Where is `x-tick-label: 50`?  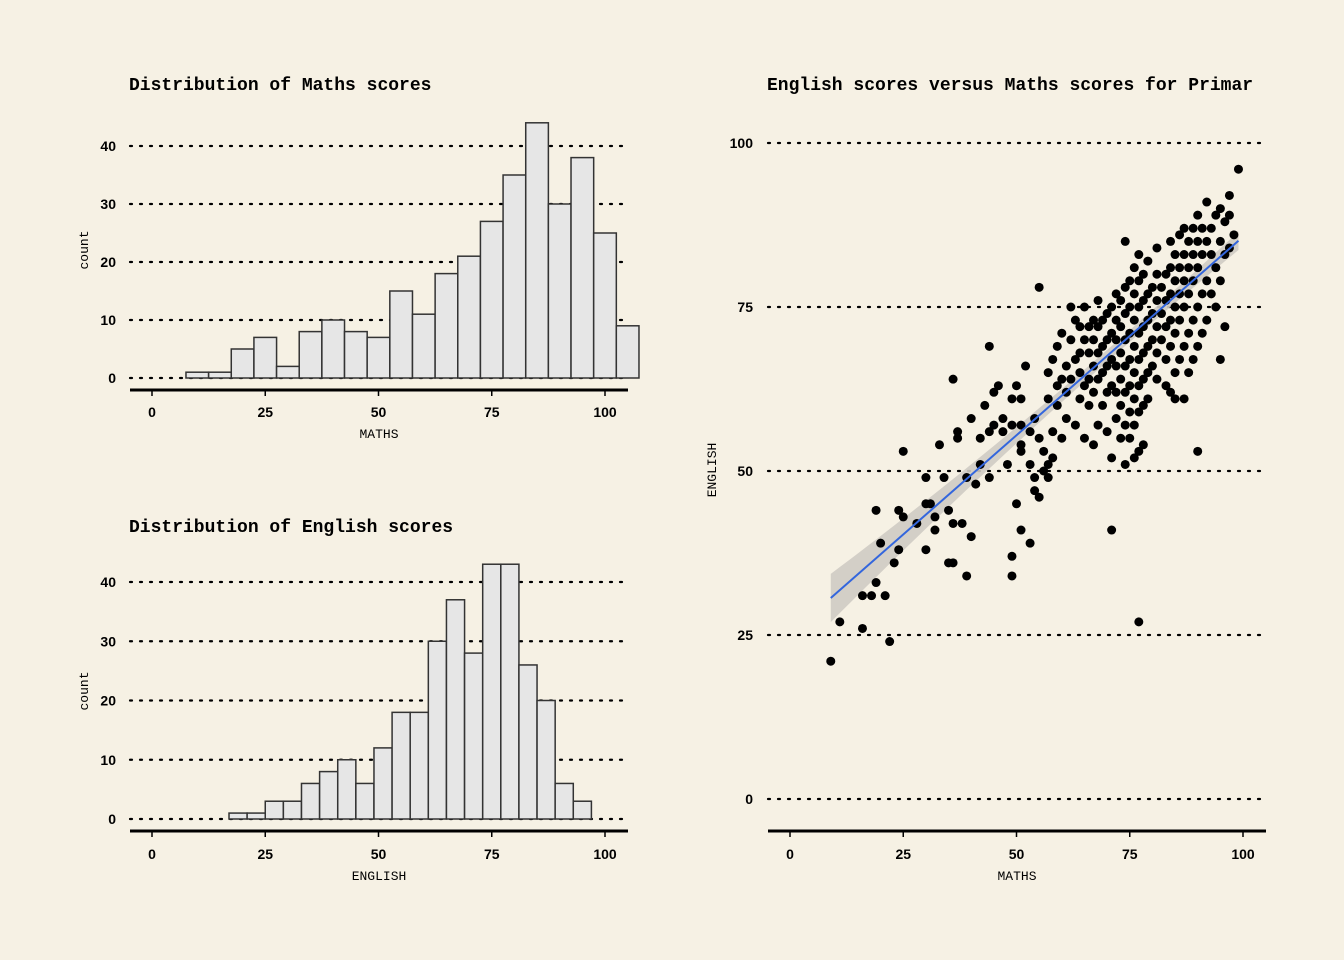
x-tick-label: 50 is located at coordinates (379, 412).